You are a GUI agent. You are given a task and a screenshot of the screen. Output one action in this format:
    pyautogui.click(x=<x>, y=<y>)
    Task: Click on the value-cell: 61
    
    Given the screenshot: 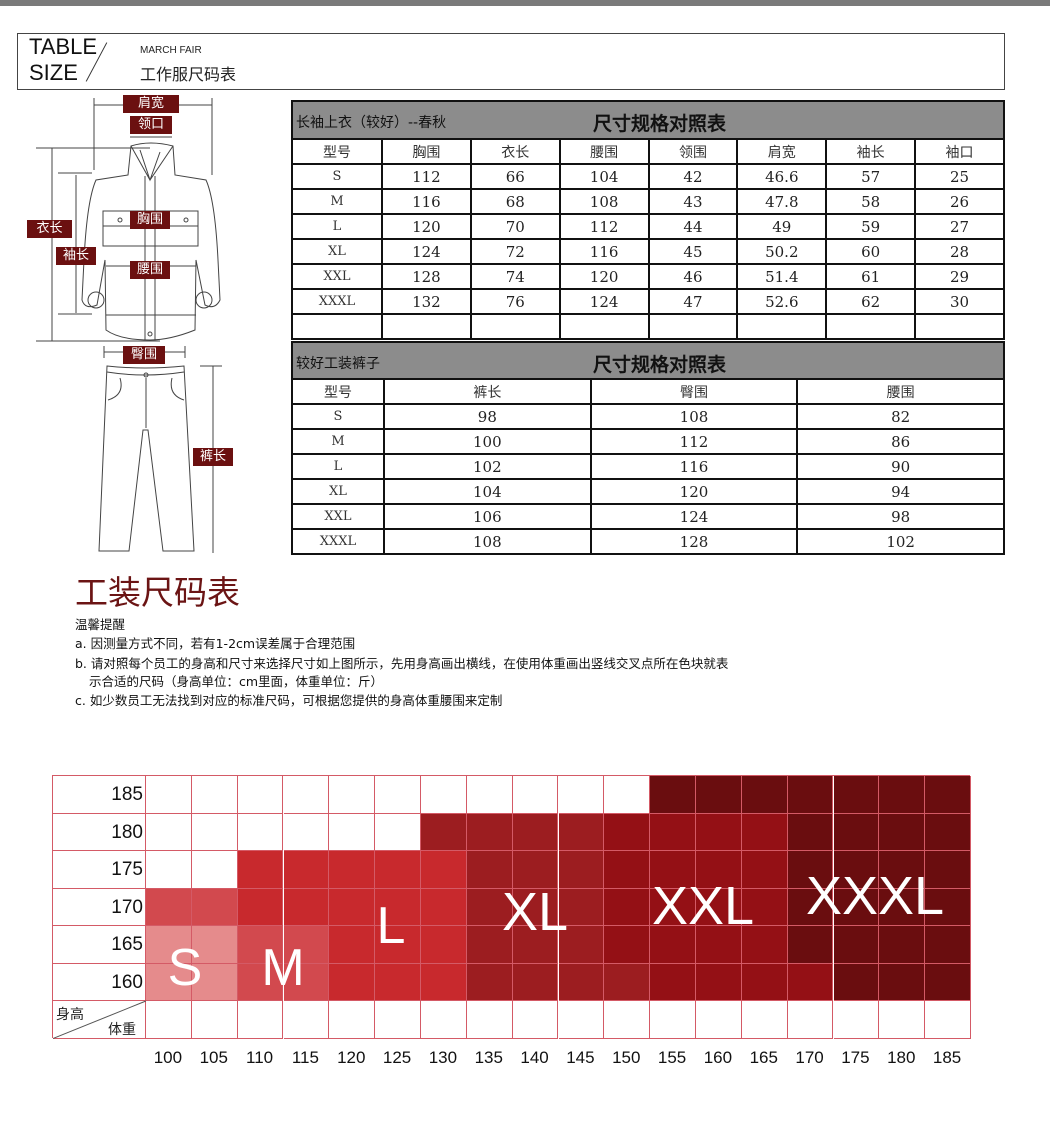 What is the action you would take?
    pyautogui.click(x=871, y=276)
    